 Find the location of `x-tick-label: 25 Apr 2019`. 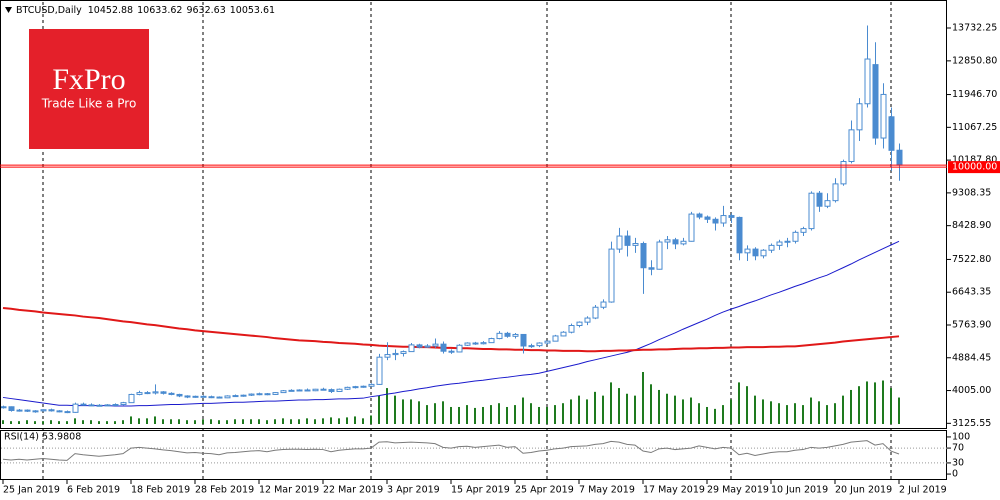

x-tick-label: 25 Apr 2019 is located at coordinates (544, 490).